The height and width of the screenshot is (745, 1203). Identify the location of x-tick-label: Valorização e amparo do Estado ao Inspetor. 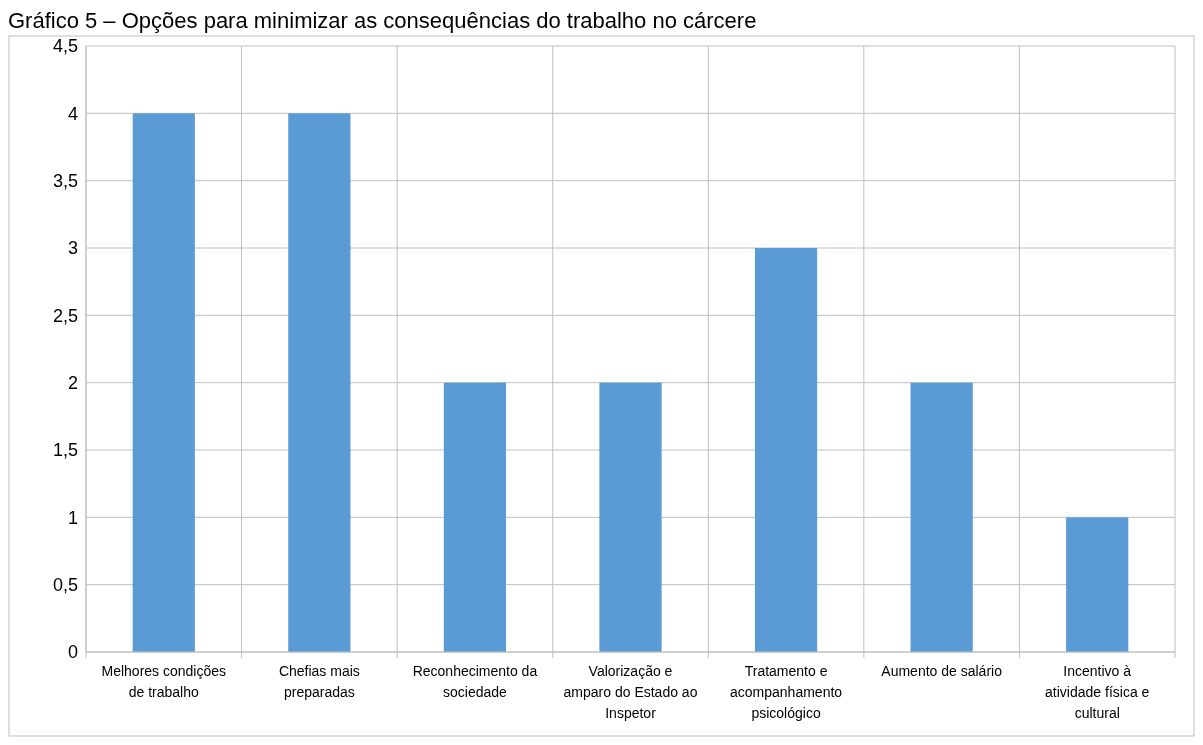
(630, 692).